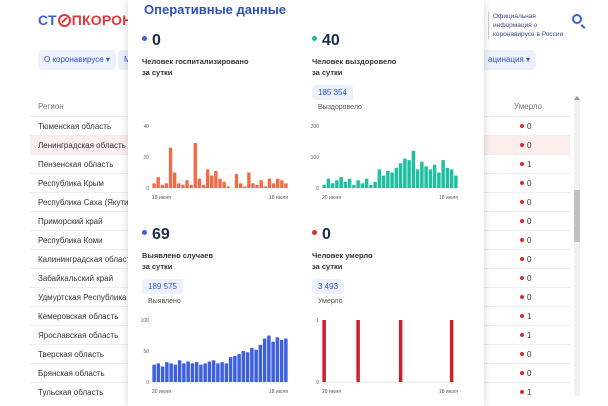  What do you see at coordinates (577, 19) in the screenshot?
I see `search-icon` at bounding box center [577, 19].